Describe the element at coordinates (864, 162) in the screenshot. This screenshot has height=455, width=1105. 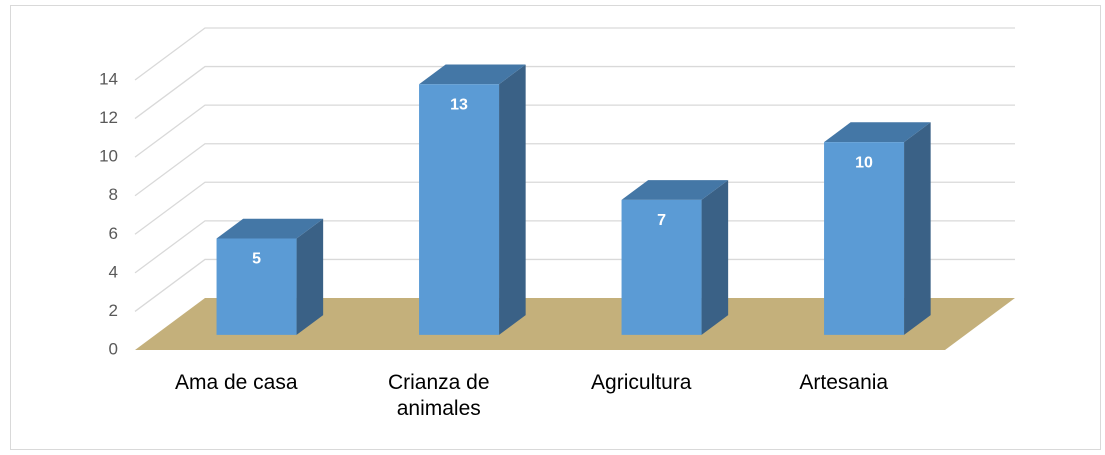
I see `value-label: 10` at that location.